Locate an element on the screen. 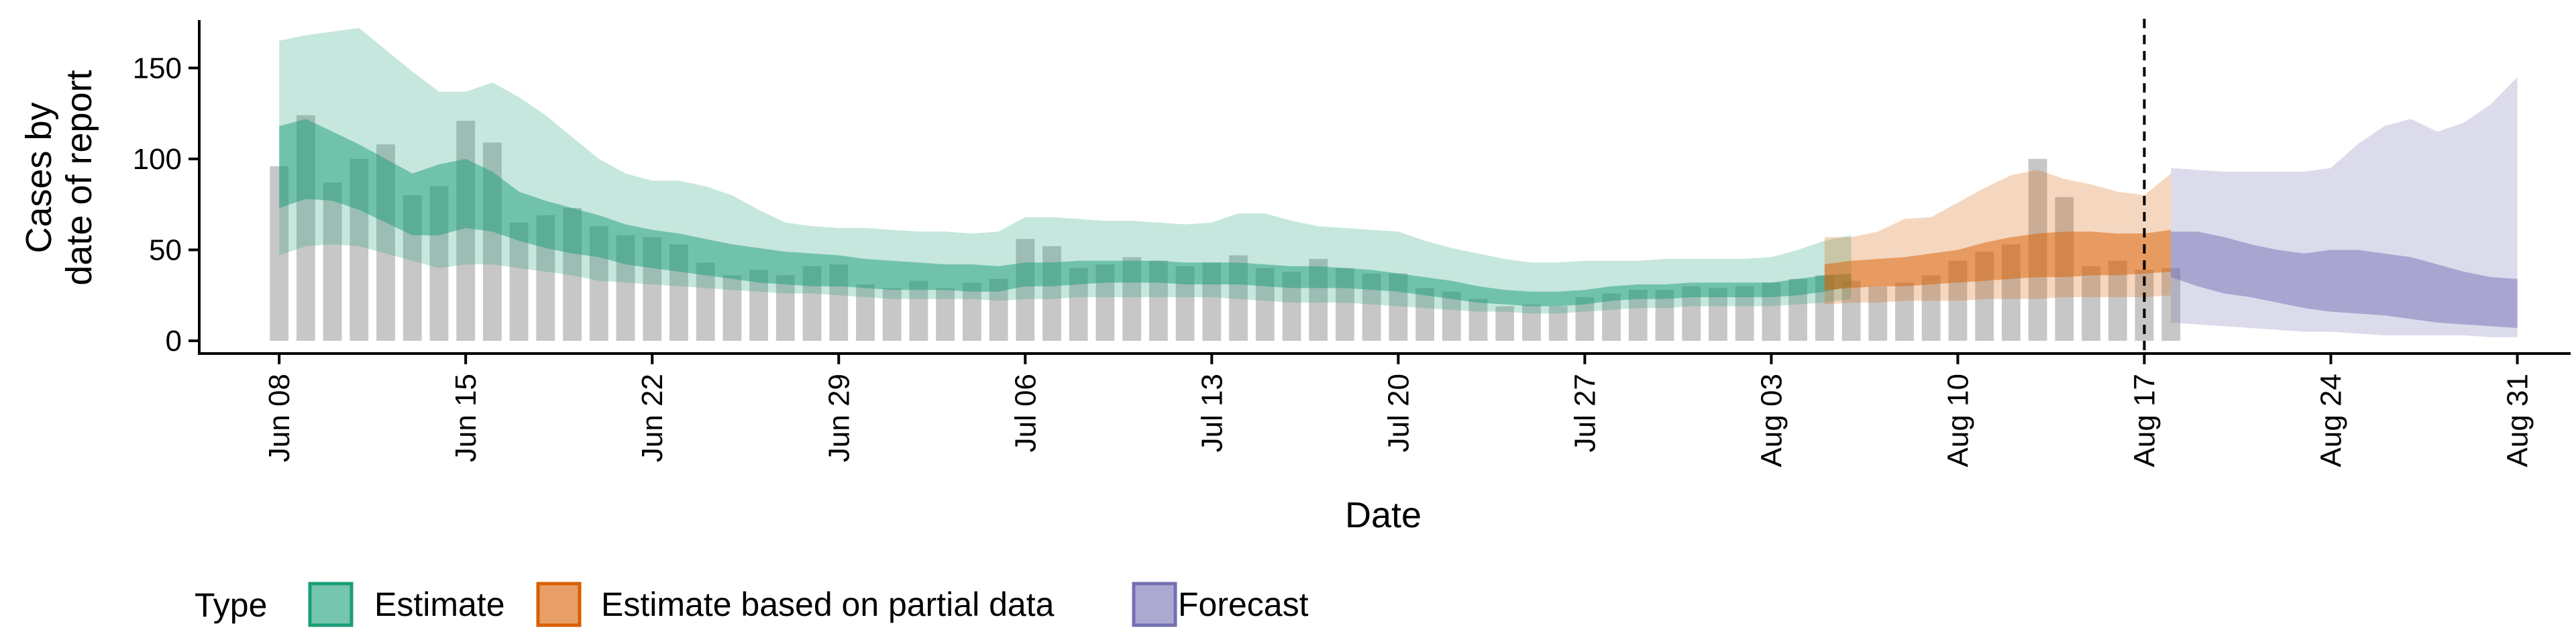 The width and height of the screenshot is (2576, 644). y-tick-label: 150 is located at coordinates (157, 68).